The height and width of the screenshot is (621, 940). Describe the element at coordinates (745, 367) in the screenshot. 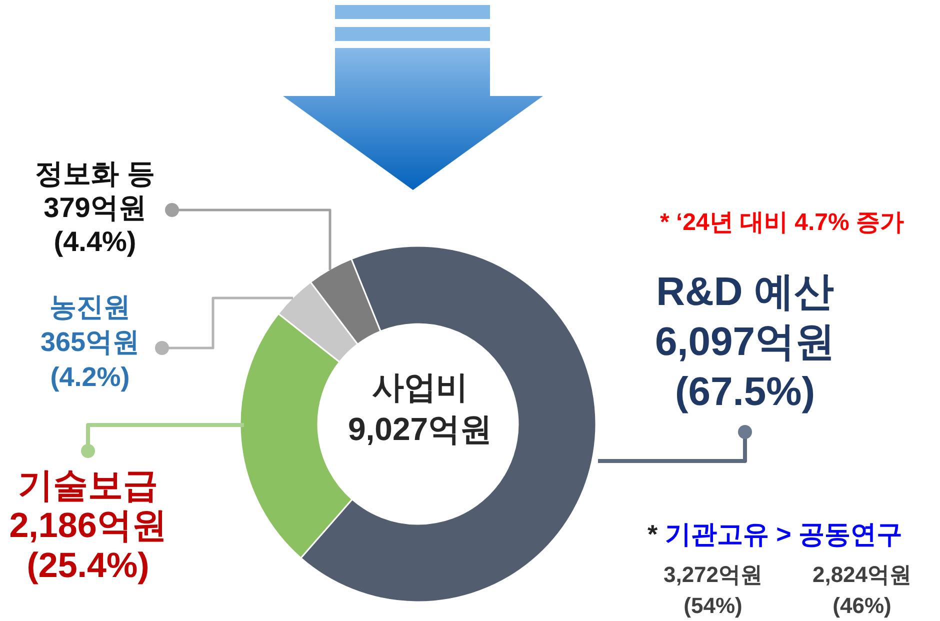

I see `data-label: 6,097억원 (67.5%)` at that location.